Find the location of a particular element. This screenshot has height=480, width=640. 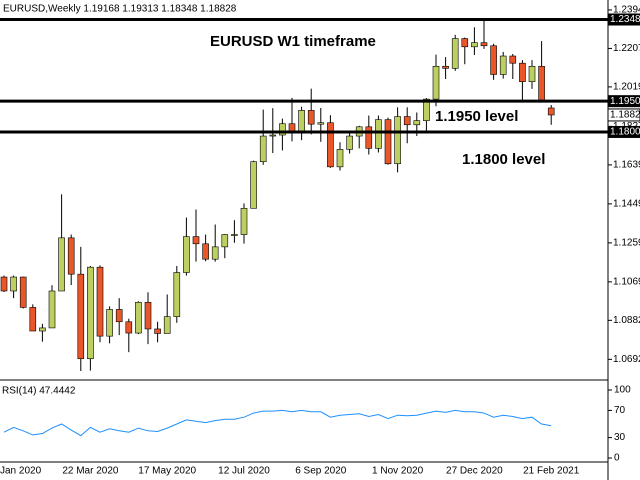

x-tick-label: 26 Jan 2020 is located at coordinates (21, 471).